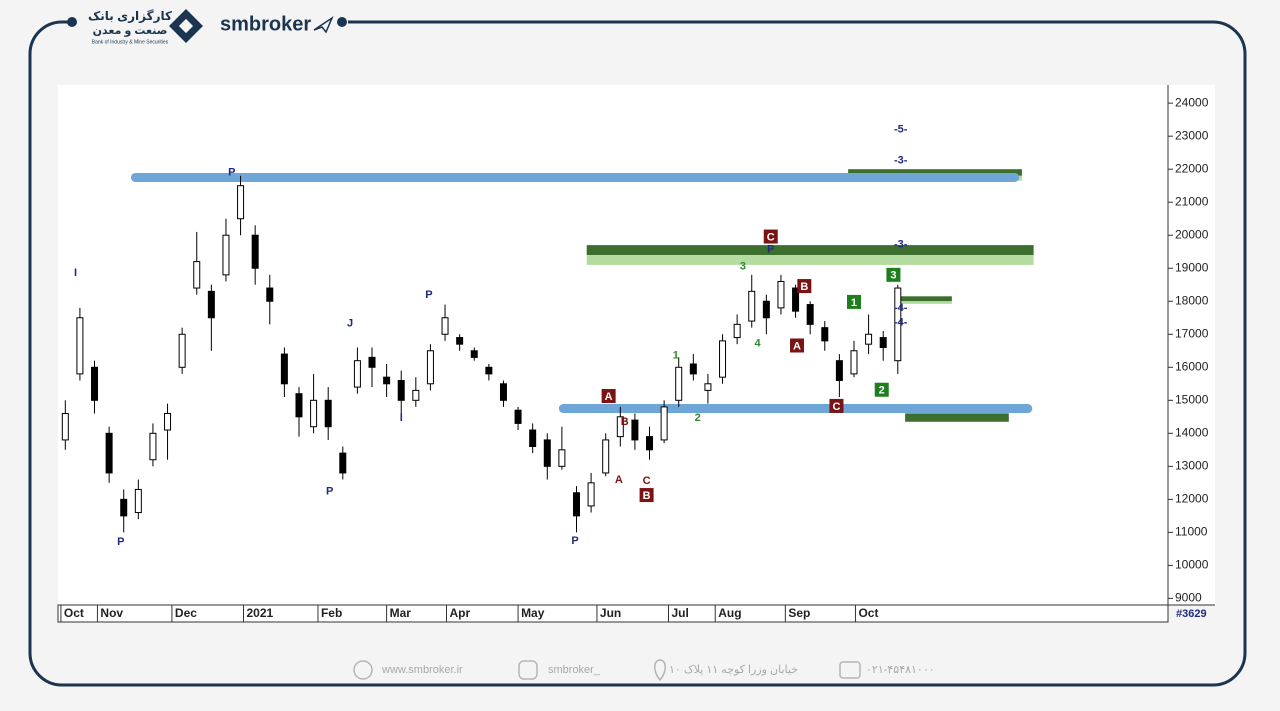 This screenshot has height=711, width=1280. Describe the element at coordinates (1192, 366) in the screenshot. I see `y-tick-label: 16000` at that location.